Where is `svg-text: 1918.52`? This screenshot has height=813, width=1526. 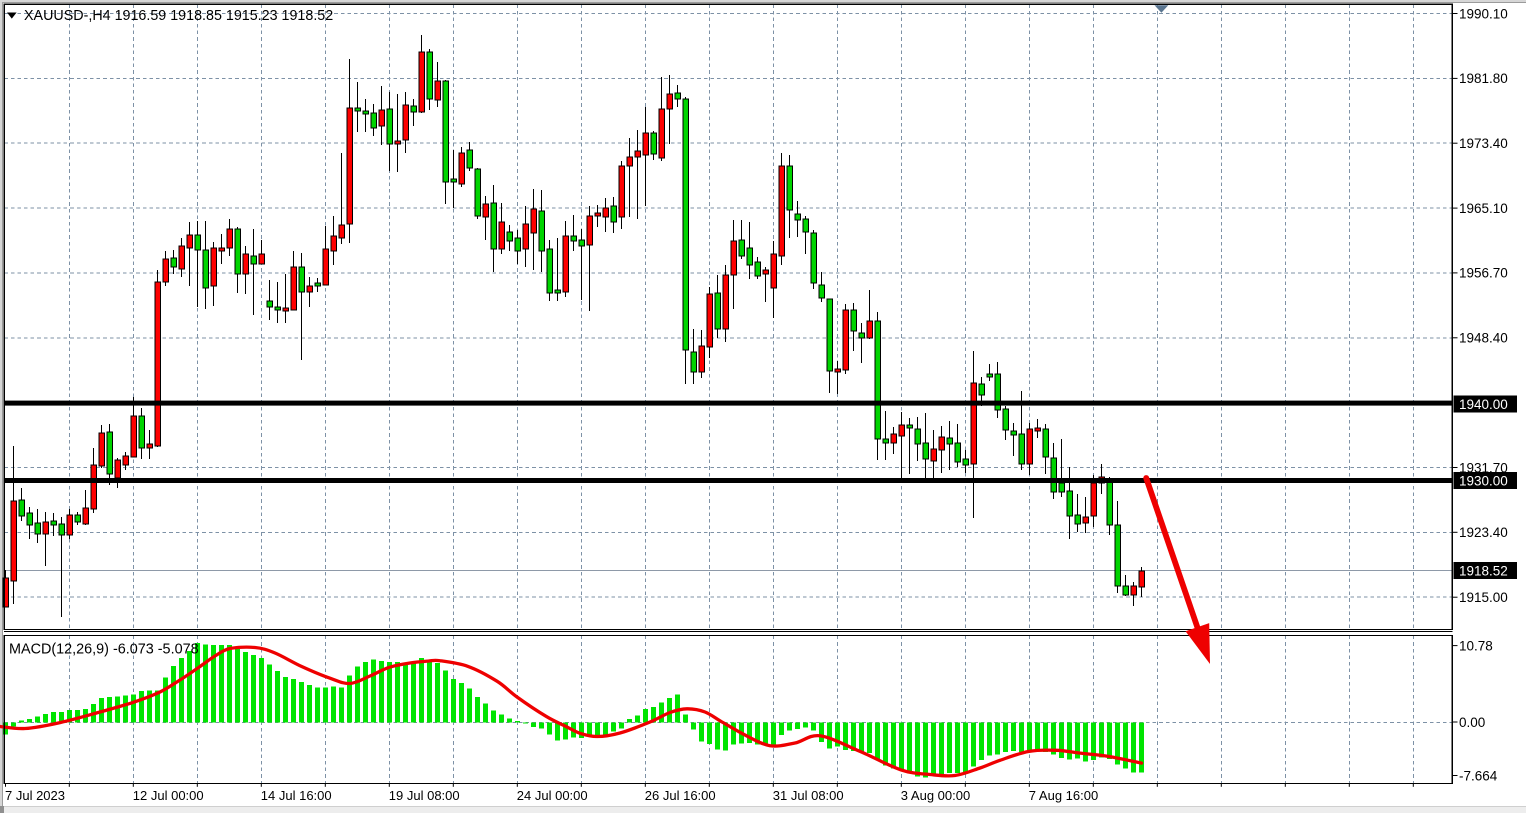 svg-text: 1918.52 is located at coordinates (1483, 570).